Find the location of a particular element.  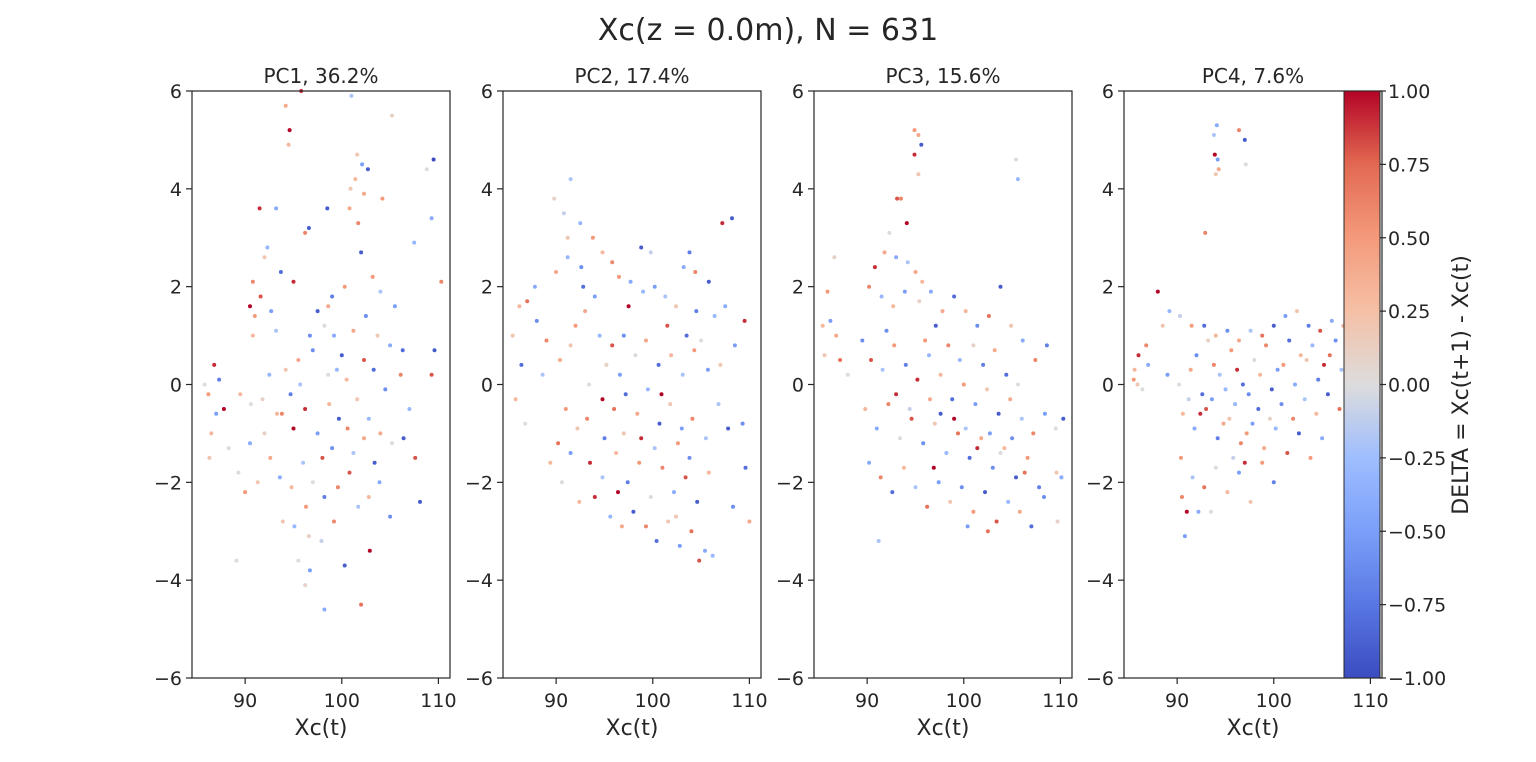

panel-3-xlabel: Xc(t) is located at coordinates (943, 728).